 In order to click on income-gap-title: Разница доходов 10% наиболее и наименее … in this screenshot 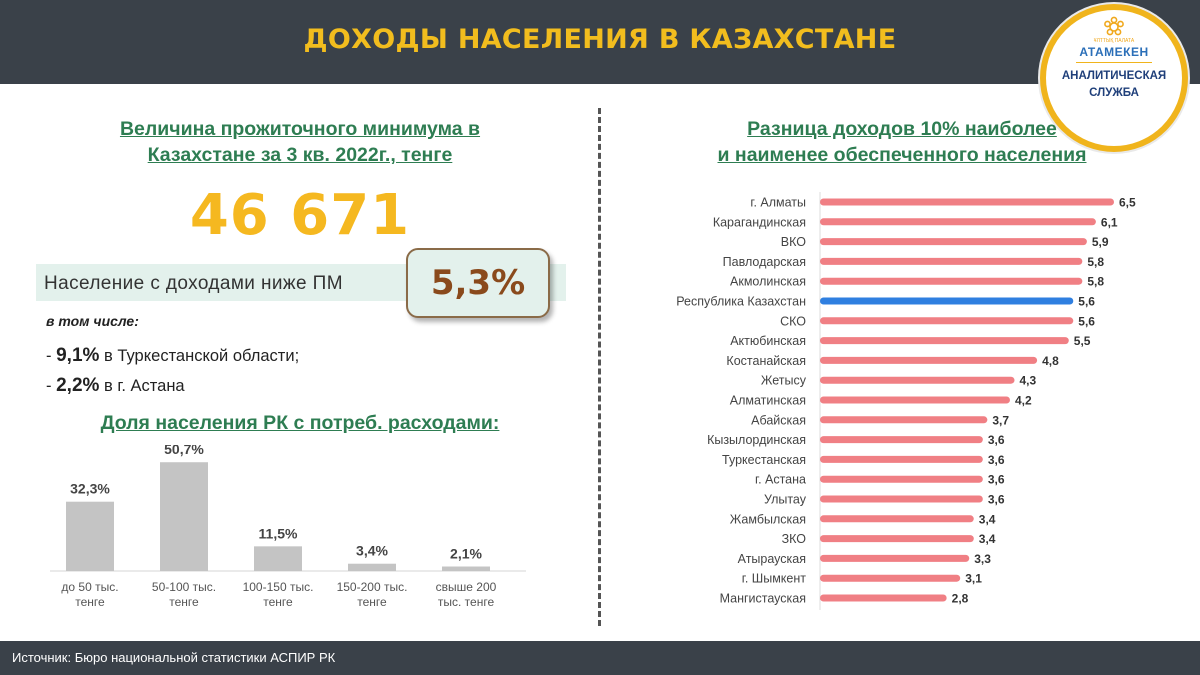, I will do `click(902, 142)`.